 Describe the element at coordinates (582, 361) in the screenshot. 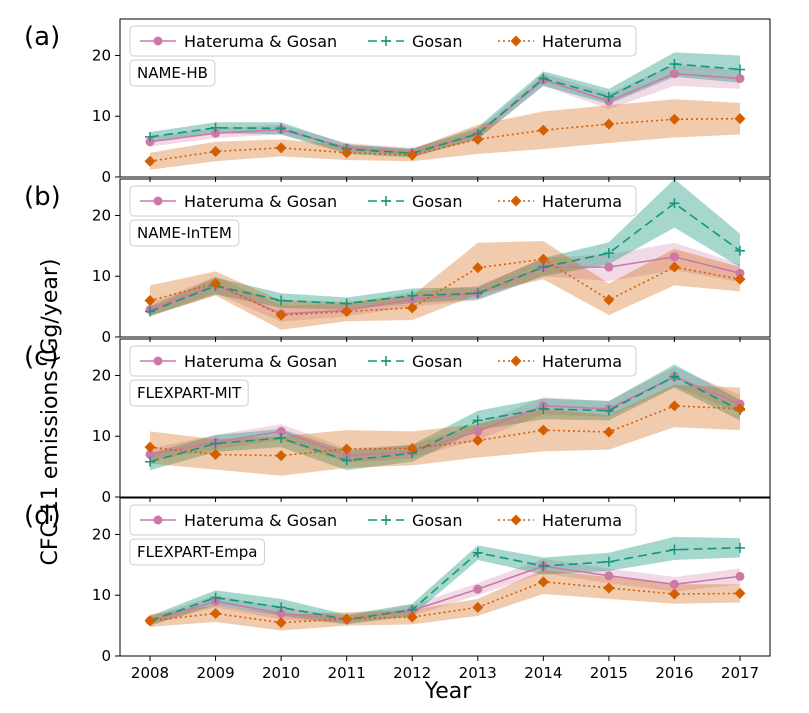

I see `legend-label-hateruma: Hateruma` at that location.